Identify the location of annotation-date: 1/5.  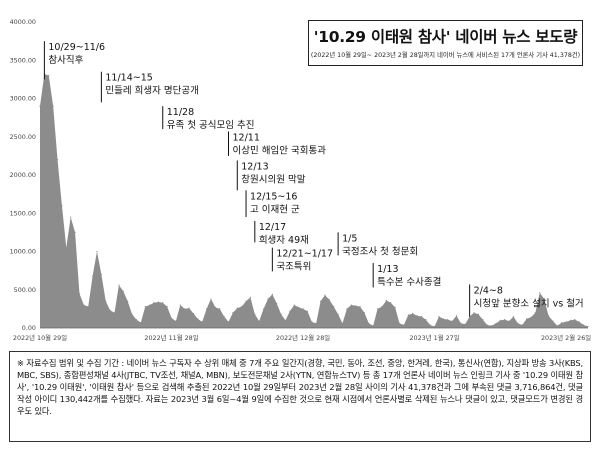
(349, 238).